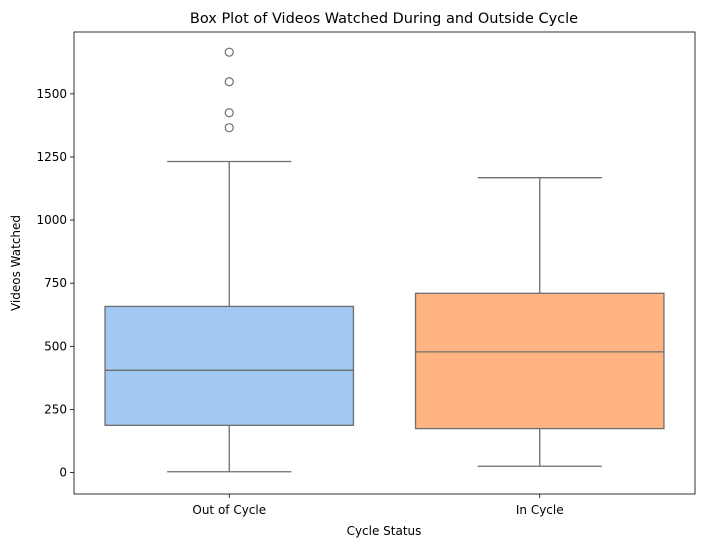 This screenshot has height=551, width=704. I want to click on y-tick-label: 750, so click(55, 283).